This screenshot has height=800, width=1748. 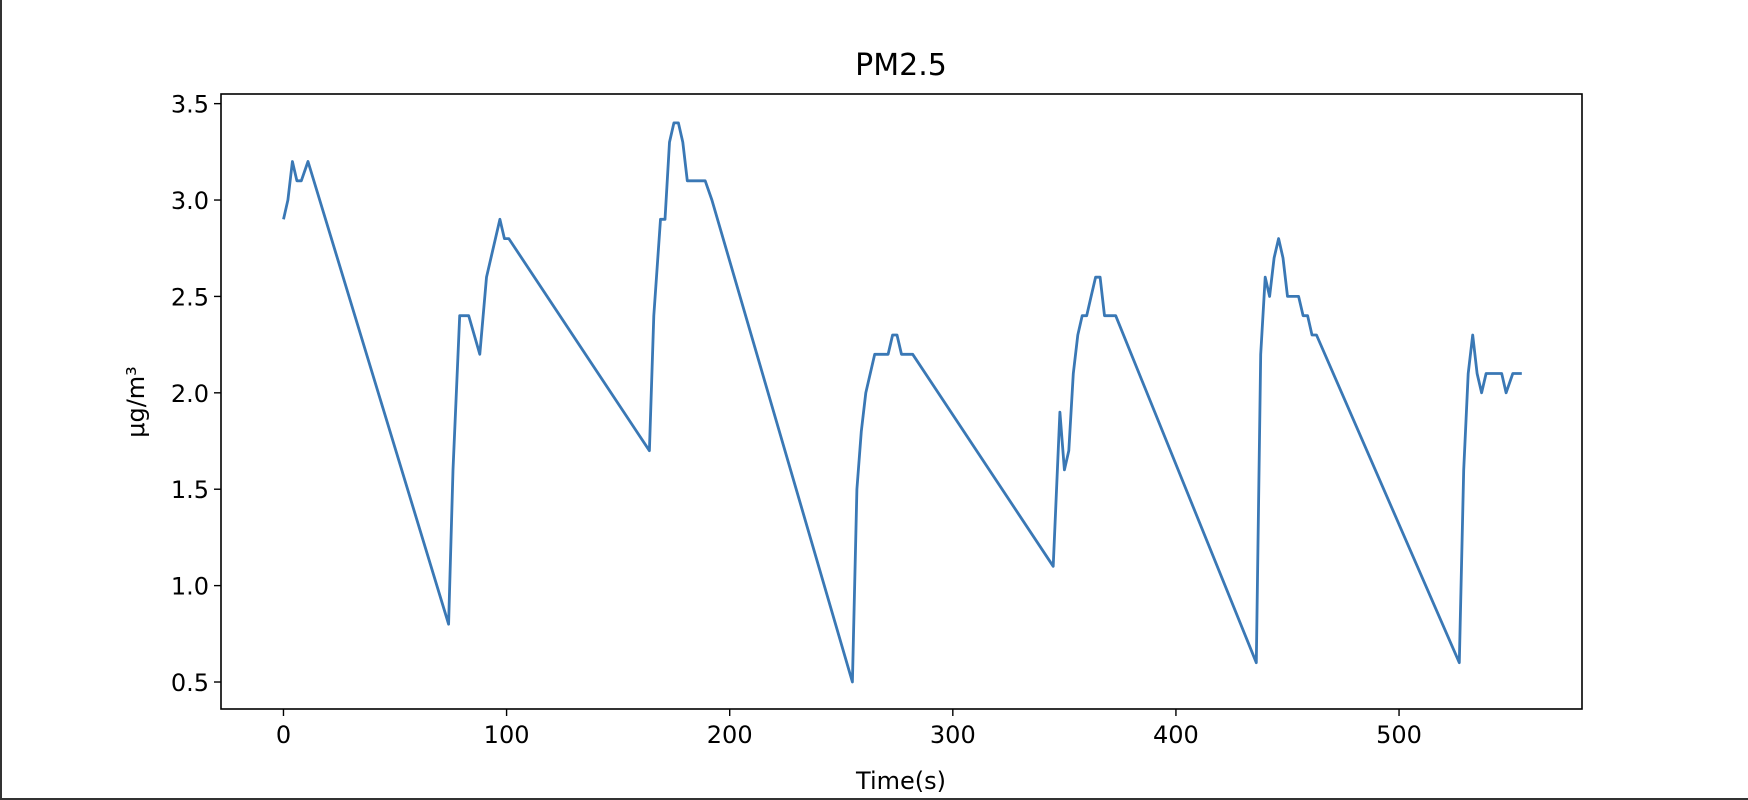 What do you see at coordinates (190, 105) in the screenshot?
I see `y-tick-label: 3.5` at bounding box center [190, 105].